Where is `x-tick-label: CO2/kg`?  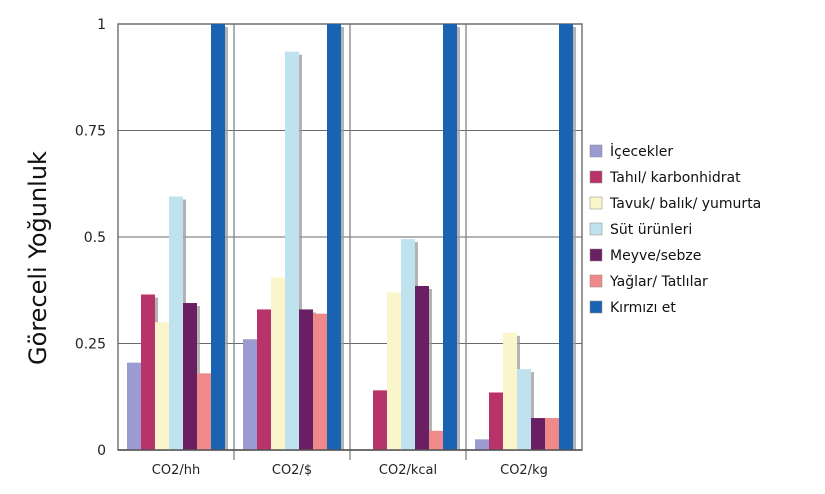 x-tick-label: CO2/kg is located at coordinates (524, 470).